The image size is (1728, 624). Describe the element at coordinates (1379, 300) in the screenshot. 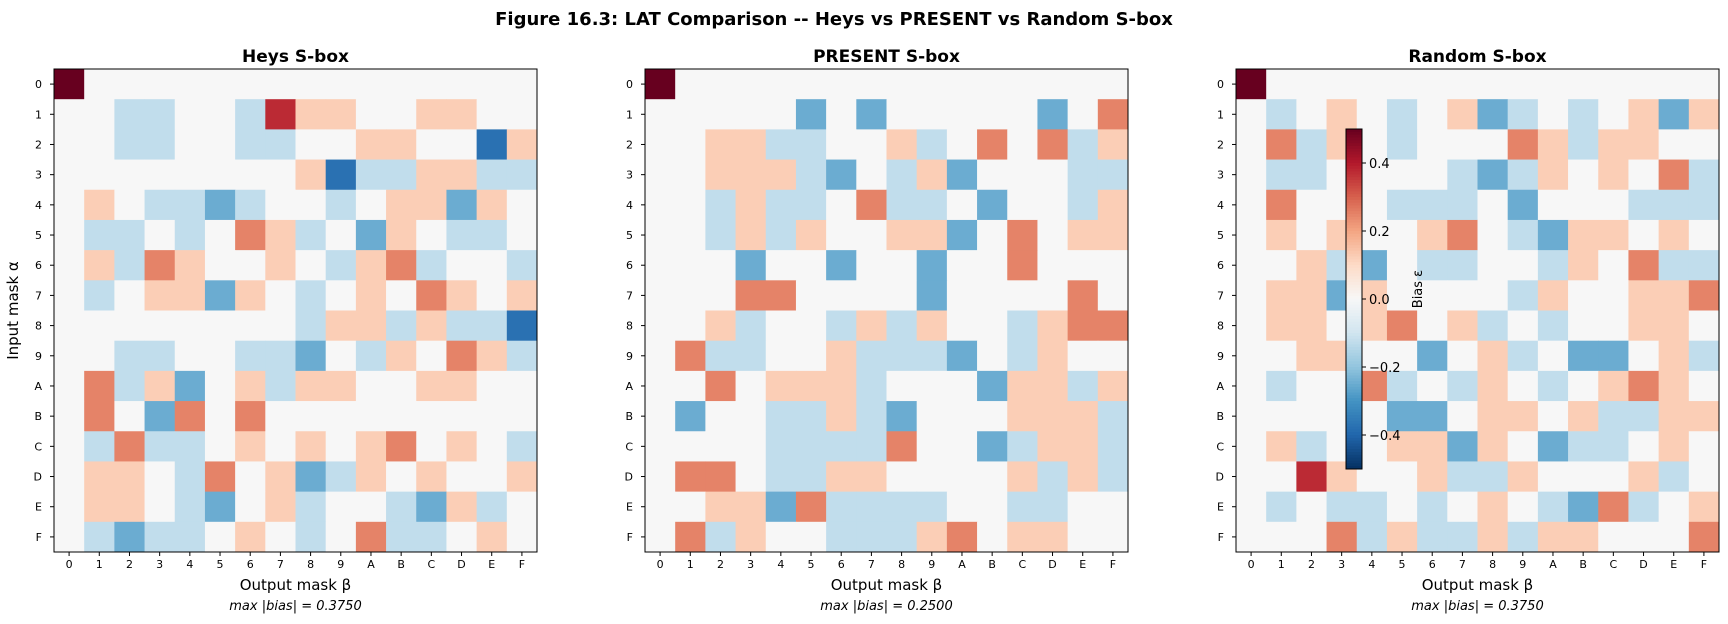

I see `colorbar-tick-label: 0.0` at that location.